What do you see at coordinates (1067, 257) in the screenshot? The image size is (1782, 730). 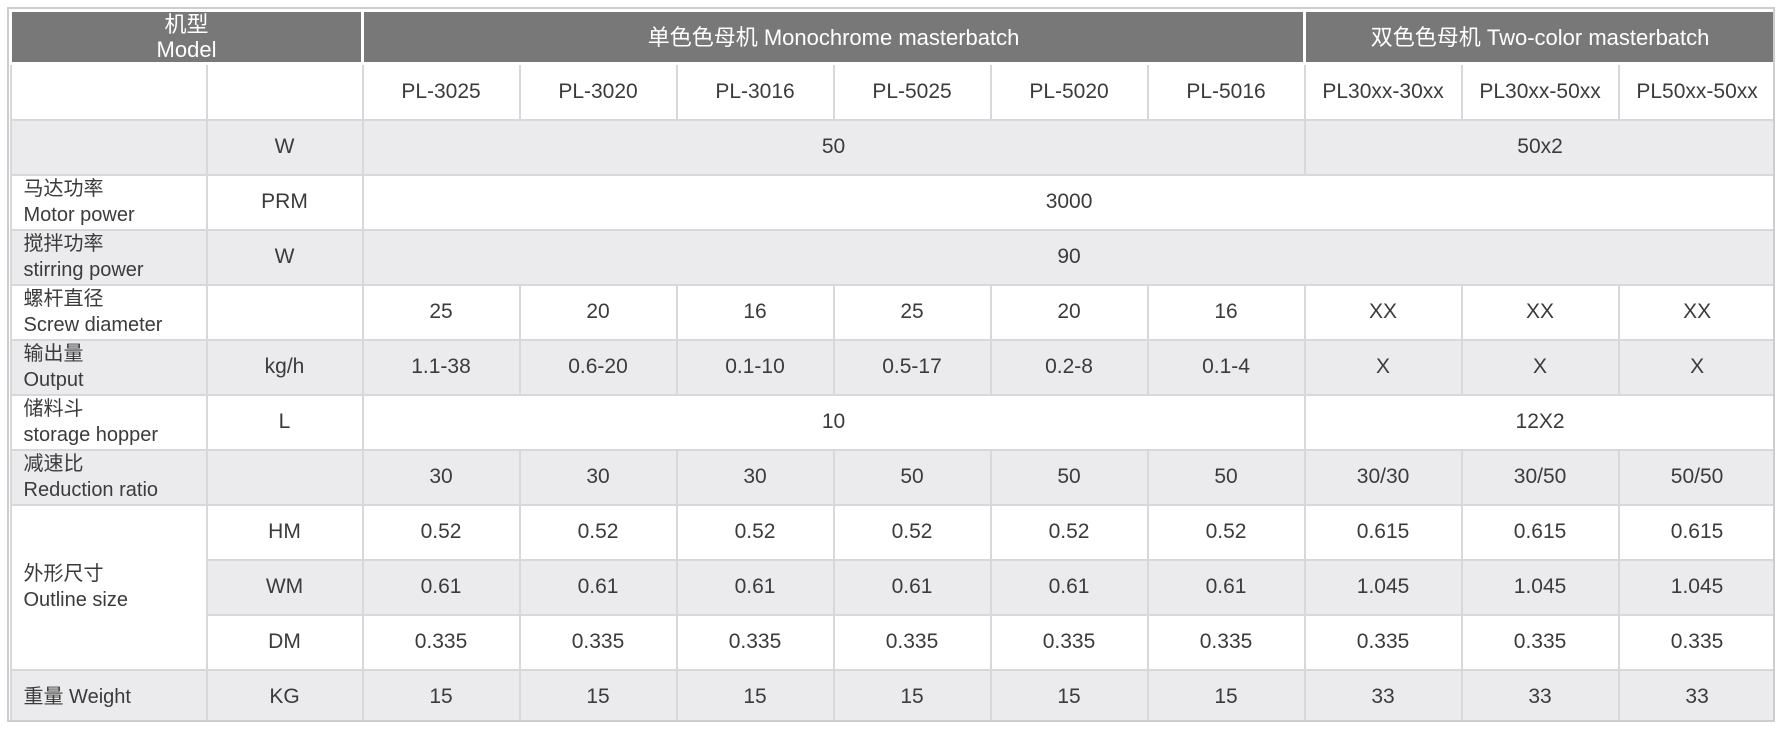 I see `stirring-value: 90` at bounding box center [1067, 257].